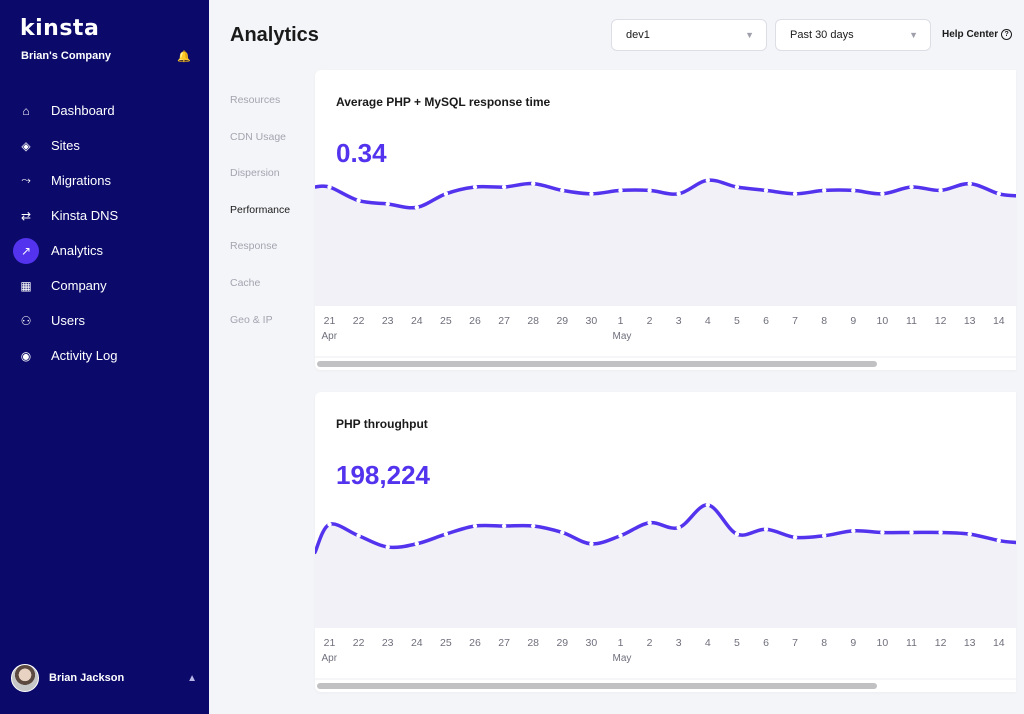 The width and height of the screenshot is (1024, 714). Describe the element at coordinates (66, 56) in the screenshot. I see `company-name: Brian's Company` at that location.